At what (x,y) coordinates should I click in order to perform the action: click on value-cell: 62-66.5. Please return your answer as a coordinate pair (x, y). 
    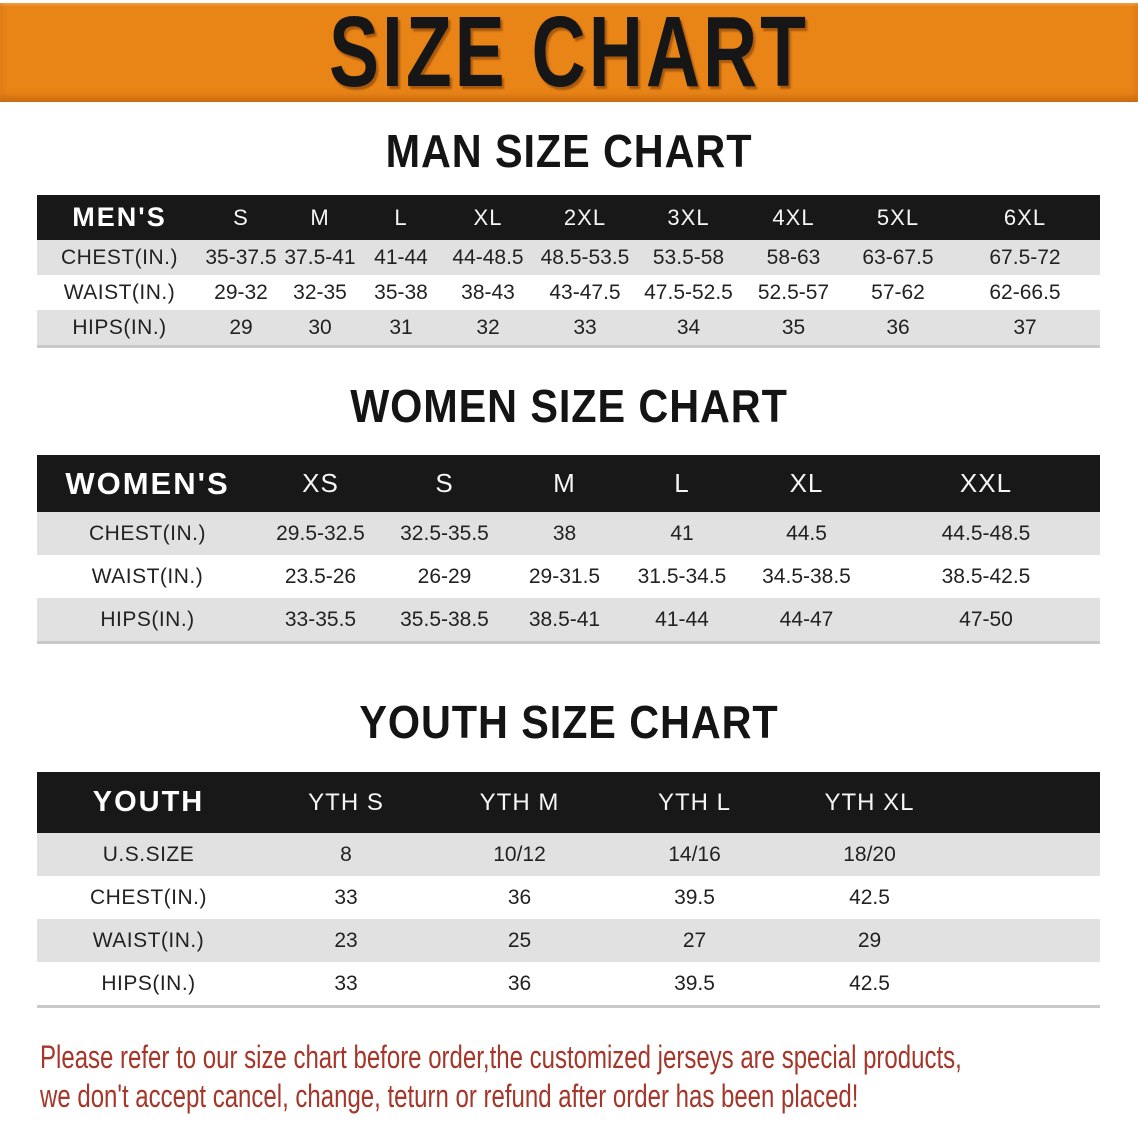
    Looking at the image, I should click on (1025, 292).